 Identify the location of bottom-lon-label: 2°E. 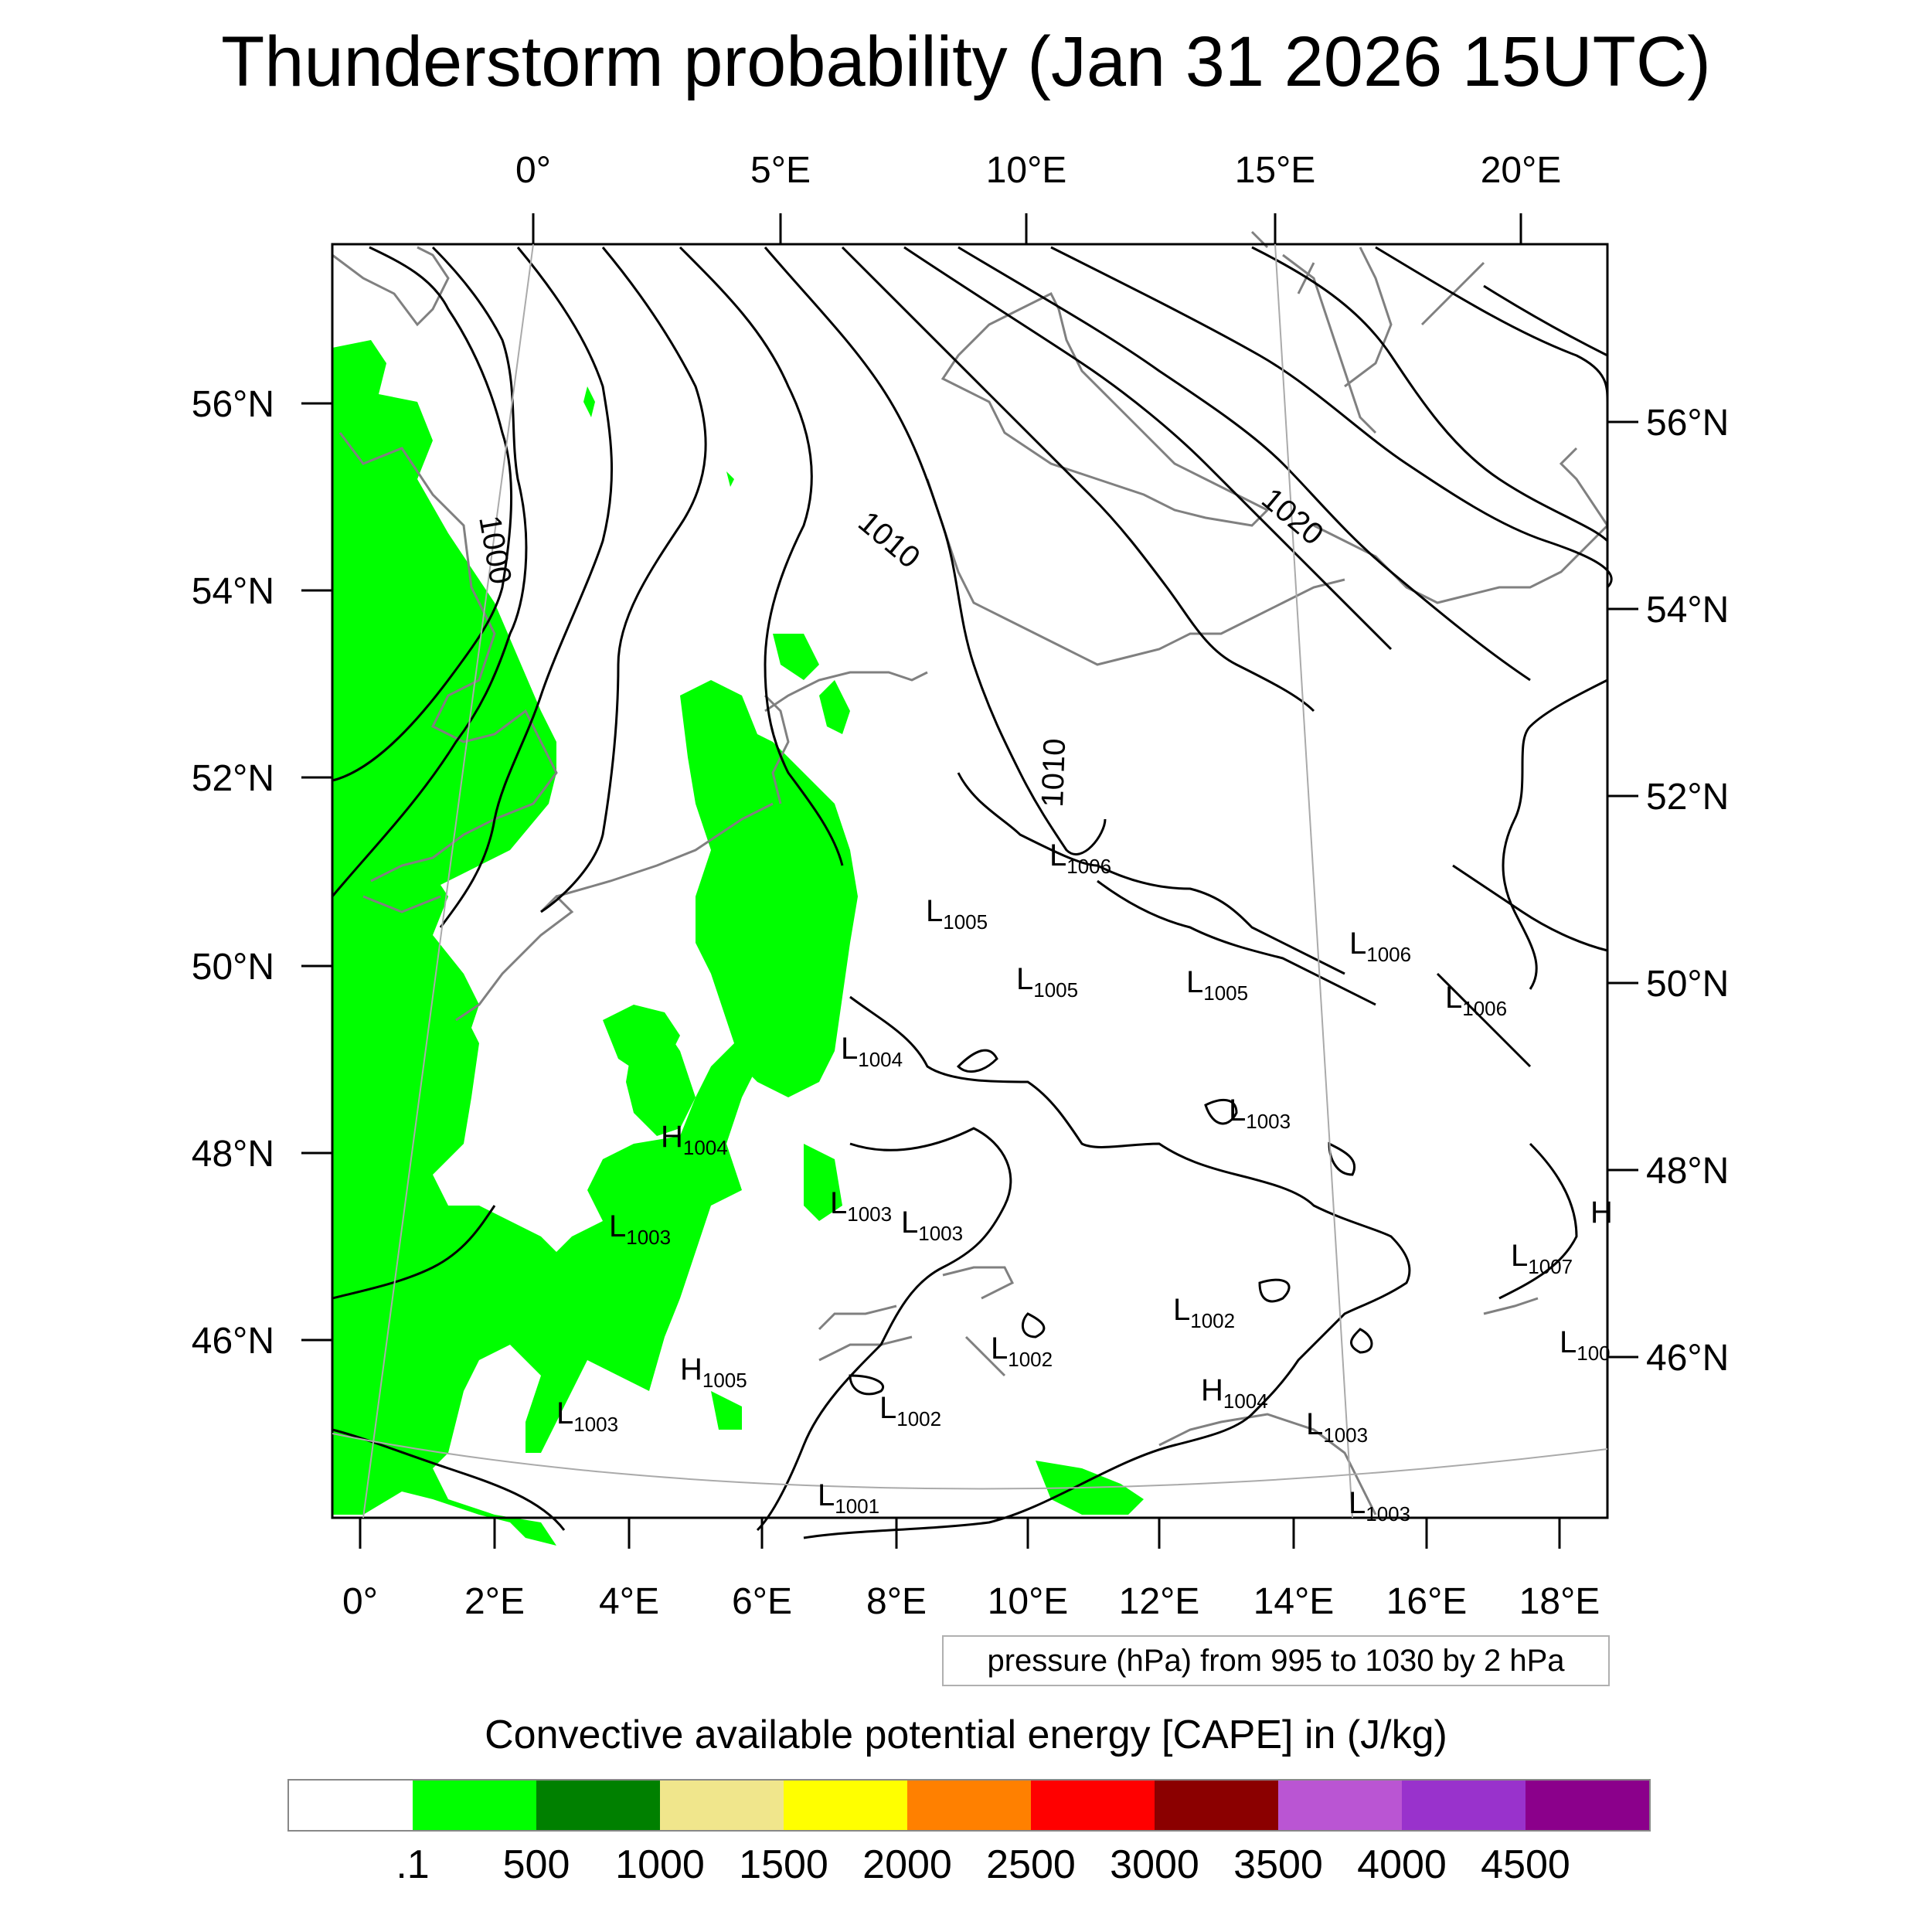
(495, 1601).